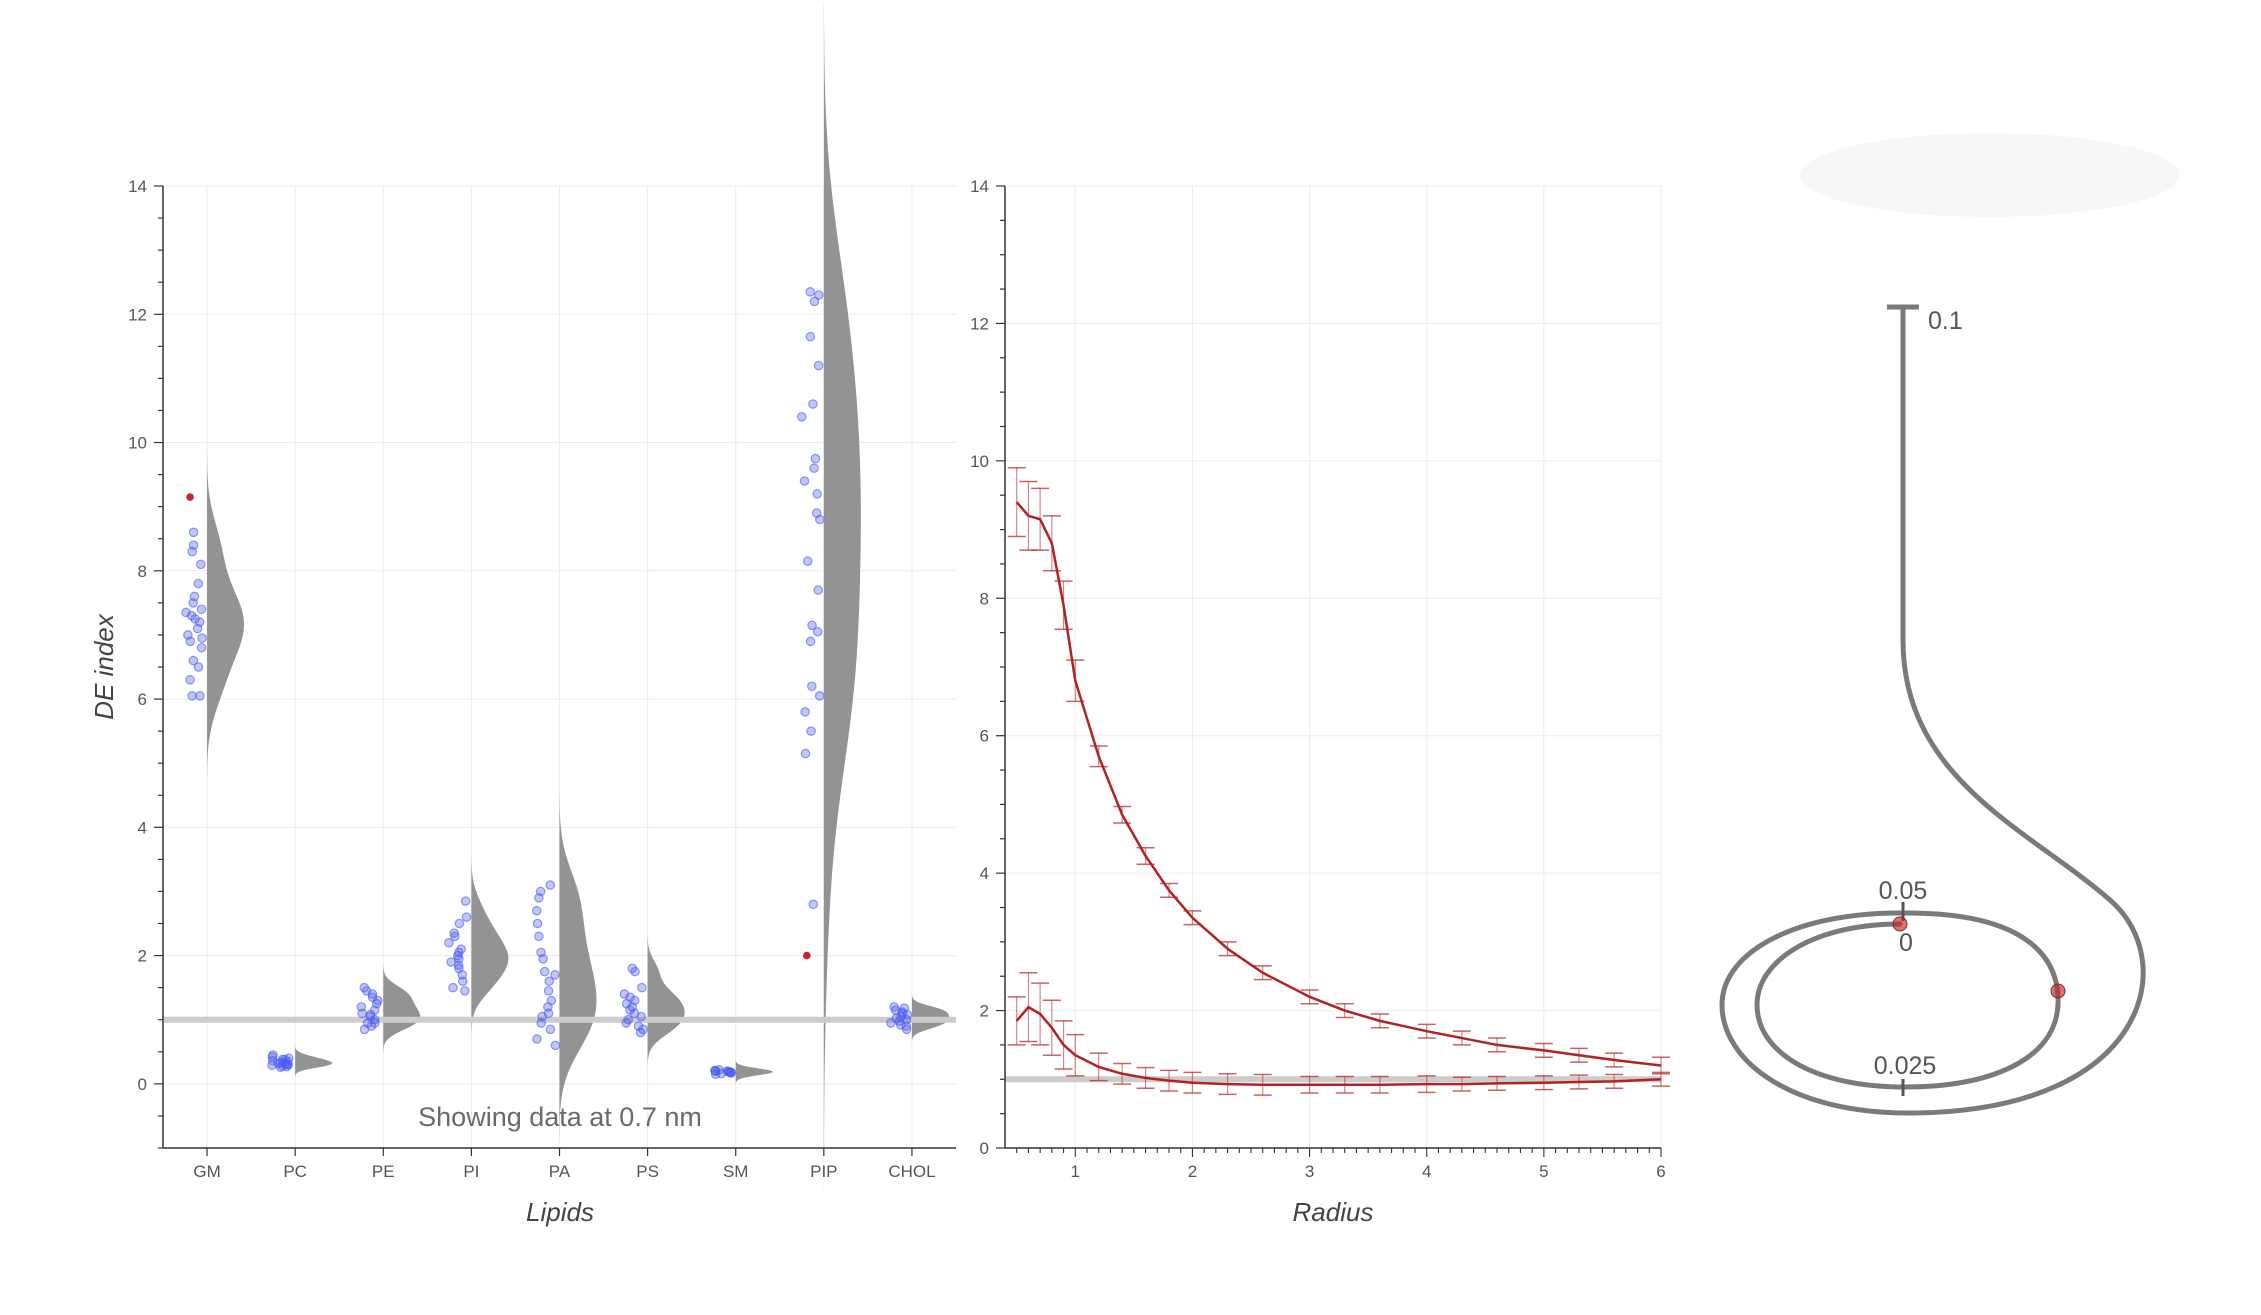 This screenshot has height=1315, width=2261. What do you see at coordinates (911, 1171) in the screenshot?
I see `x-tick-label-CHOL: CHOL` at bounding box center [911, 1171].